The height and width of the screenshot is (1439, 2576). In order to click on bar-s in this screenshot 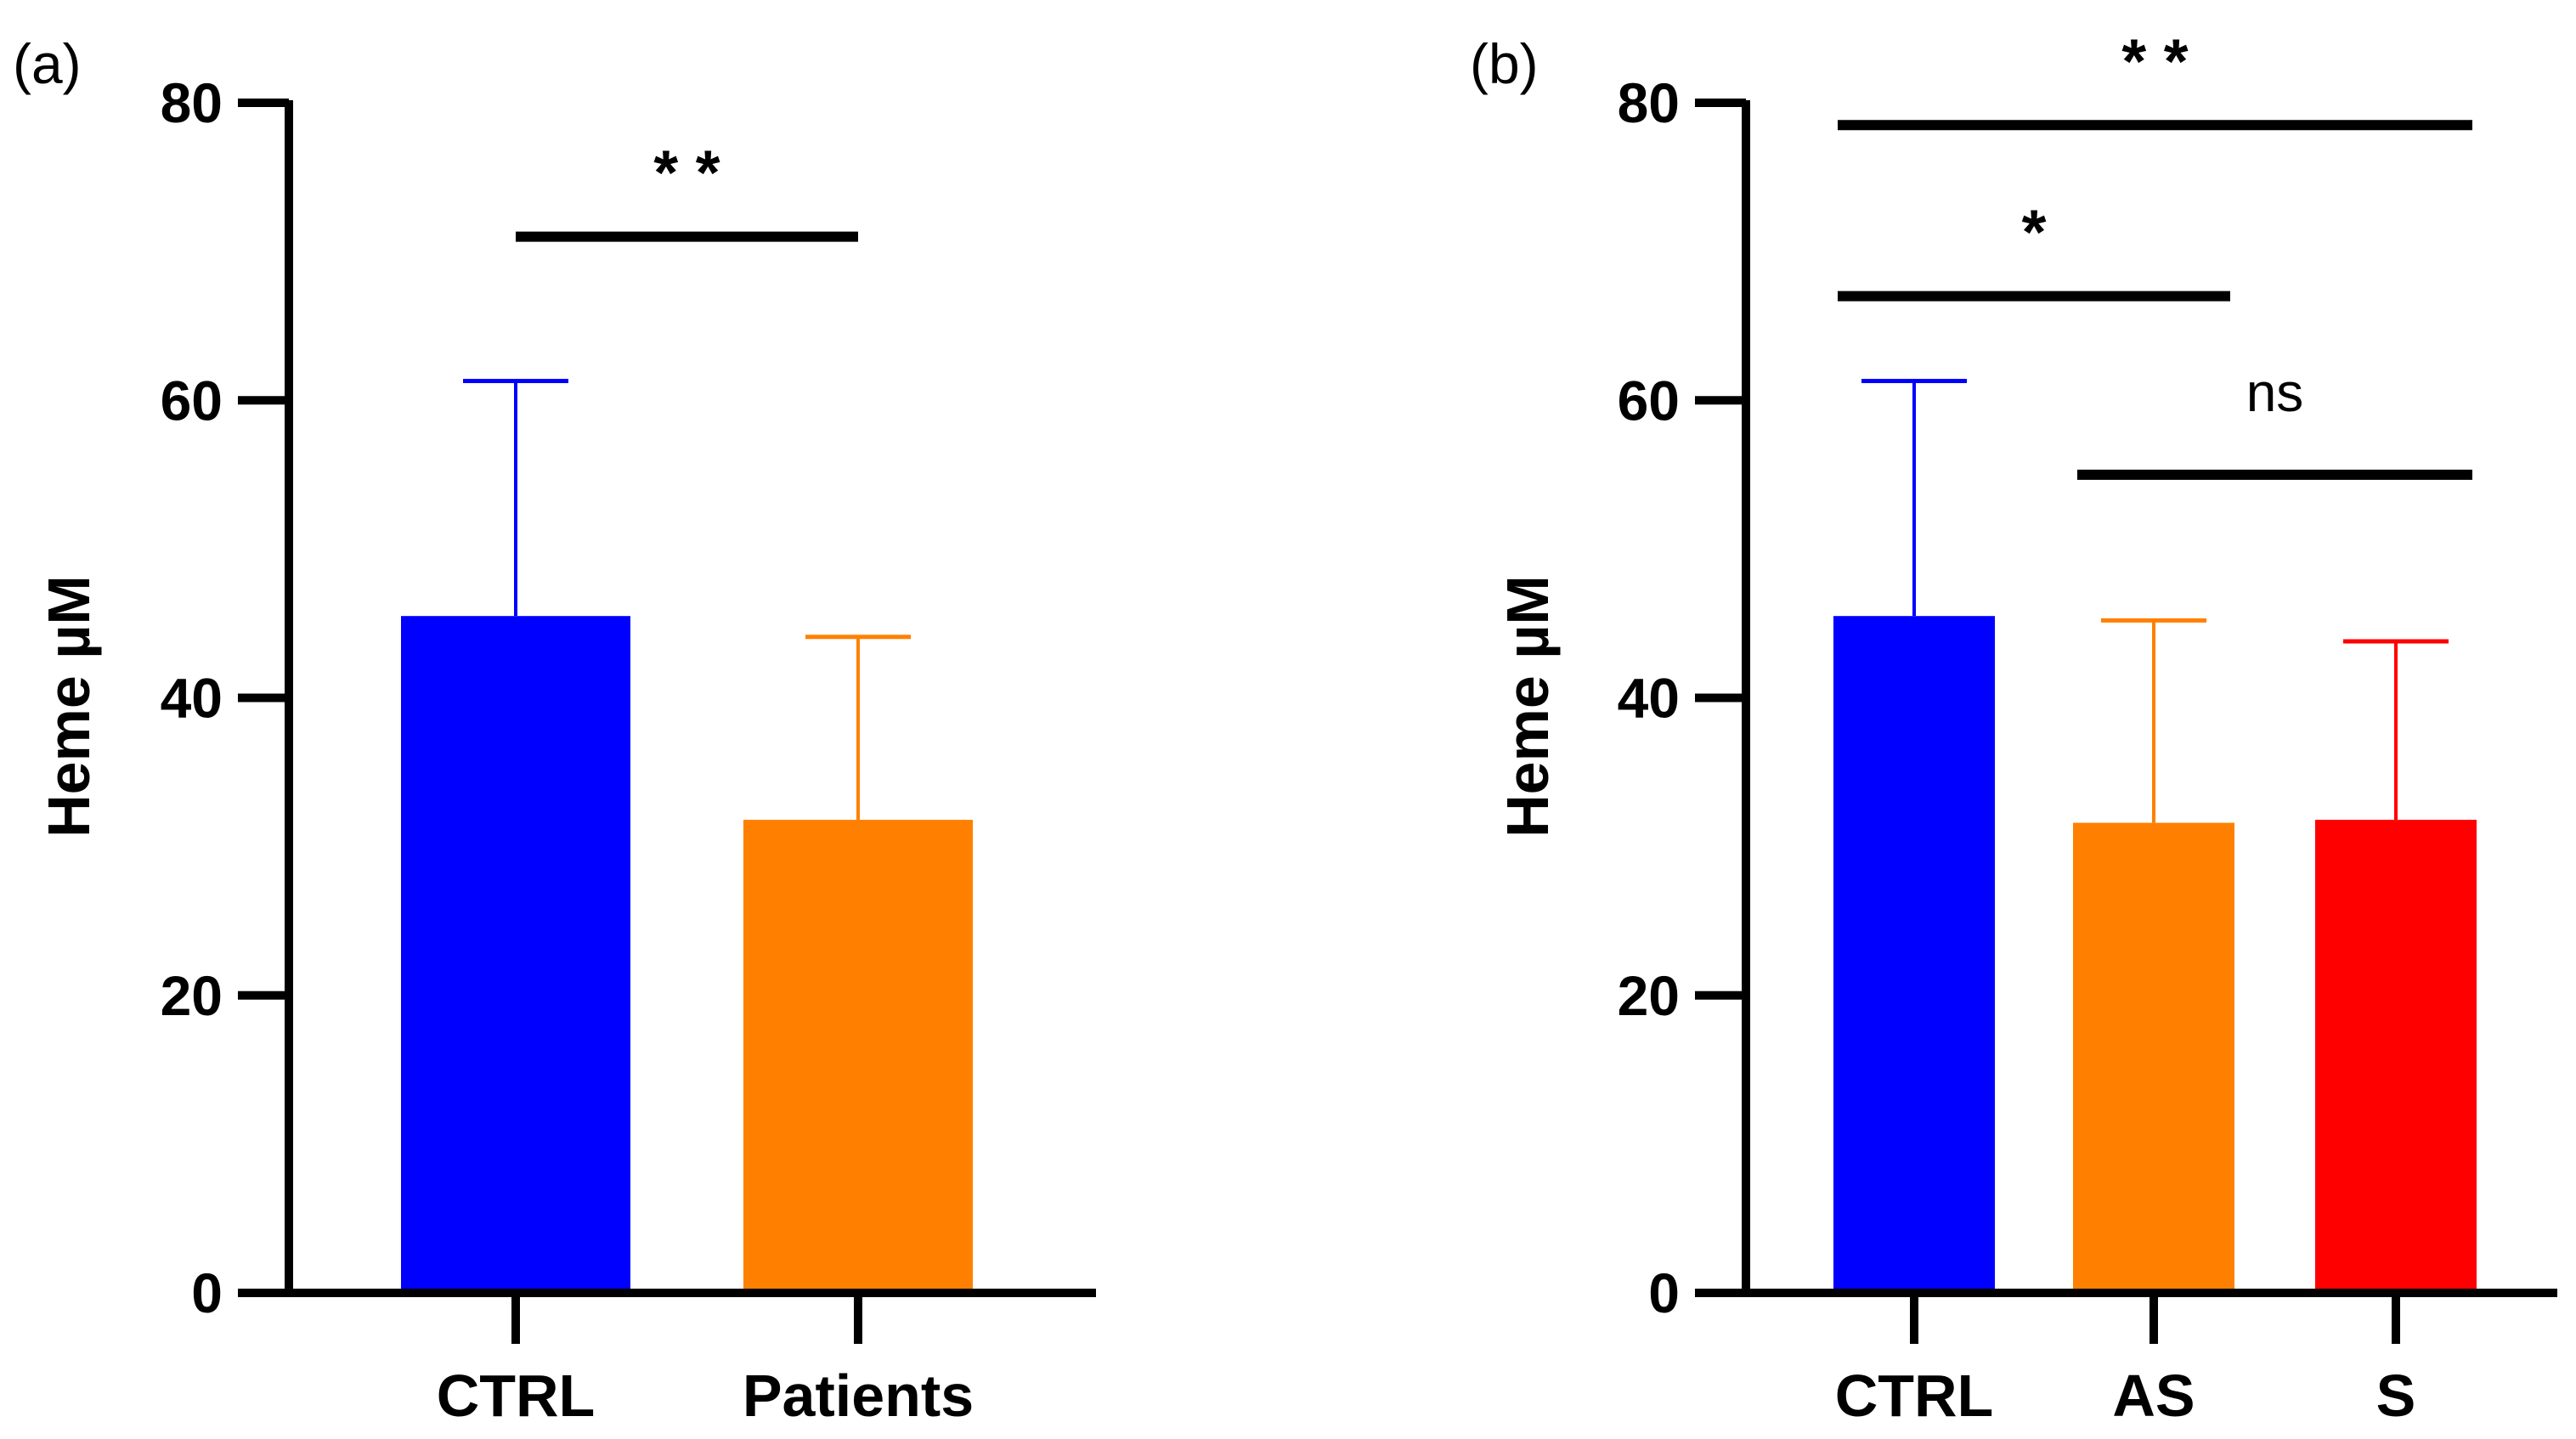, I will do `click(2396, 1056)`.